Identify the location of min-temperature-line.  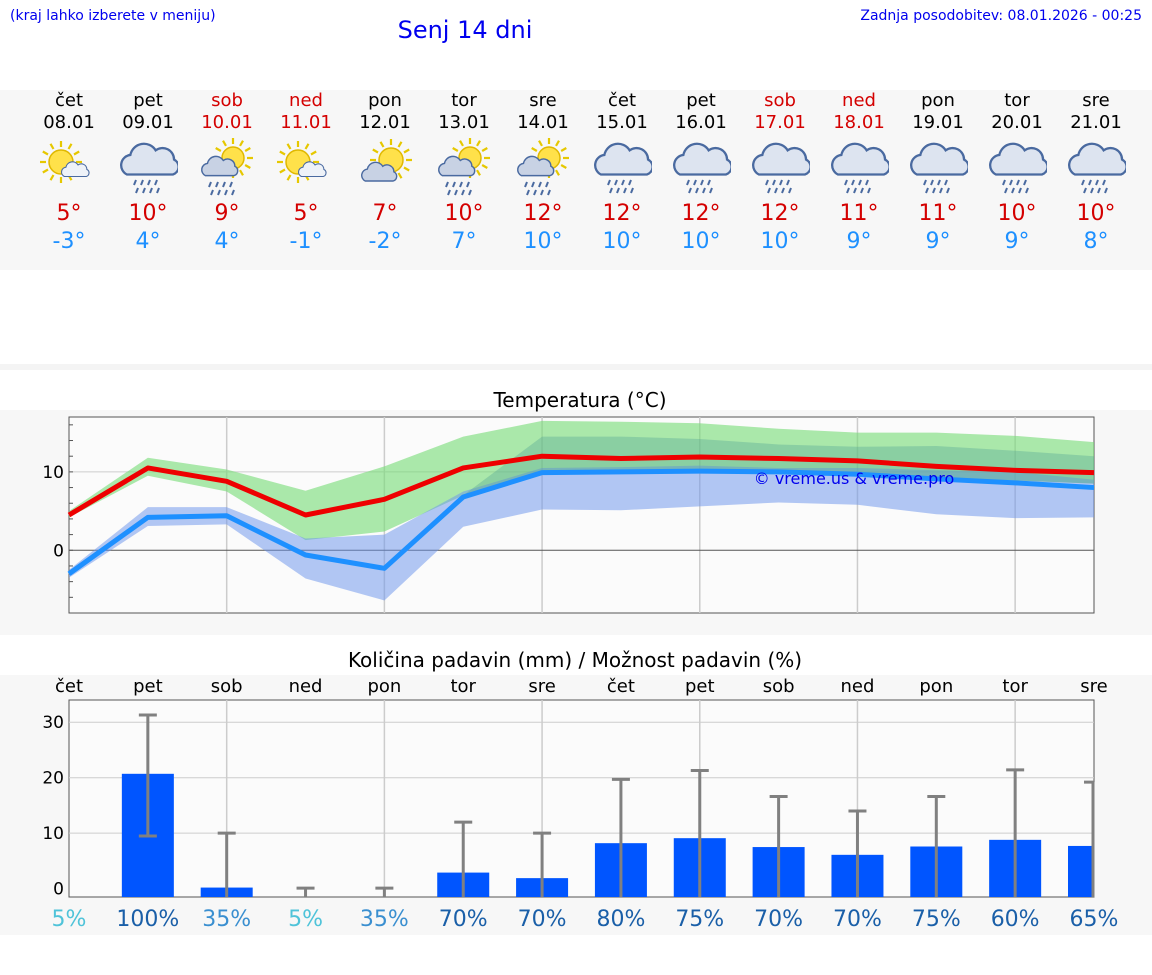
(581, 522).